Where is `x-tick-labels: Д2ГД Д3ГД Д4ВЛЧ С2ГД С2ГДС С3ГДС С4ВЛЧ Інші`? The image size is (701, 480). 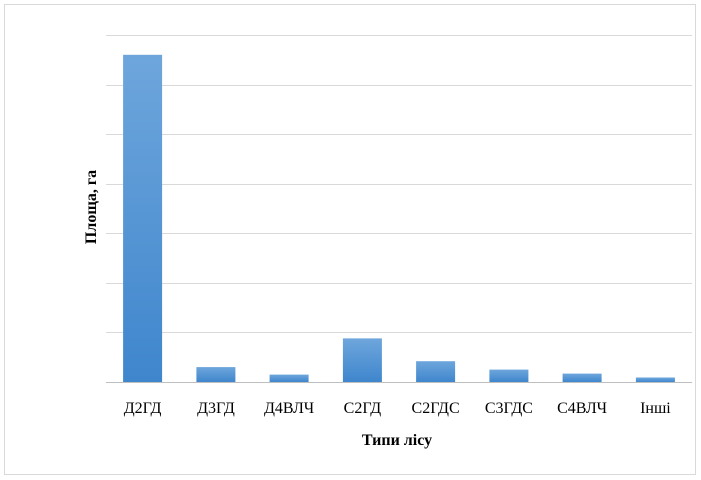 x-tick-labels: Д2ГД Д3ГД Д4ВЛЧ С2ГД С2ГДС С3ГДС С4ВЛЧ Інші is located at coordinates (398, 408).